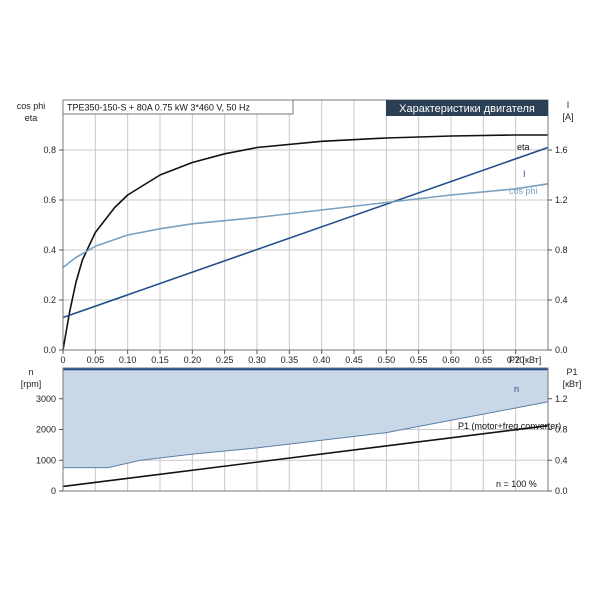  I want to click on chart-title: Характеристики двигателя, so click(467, 109).